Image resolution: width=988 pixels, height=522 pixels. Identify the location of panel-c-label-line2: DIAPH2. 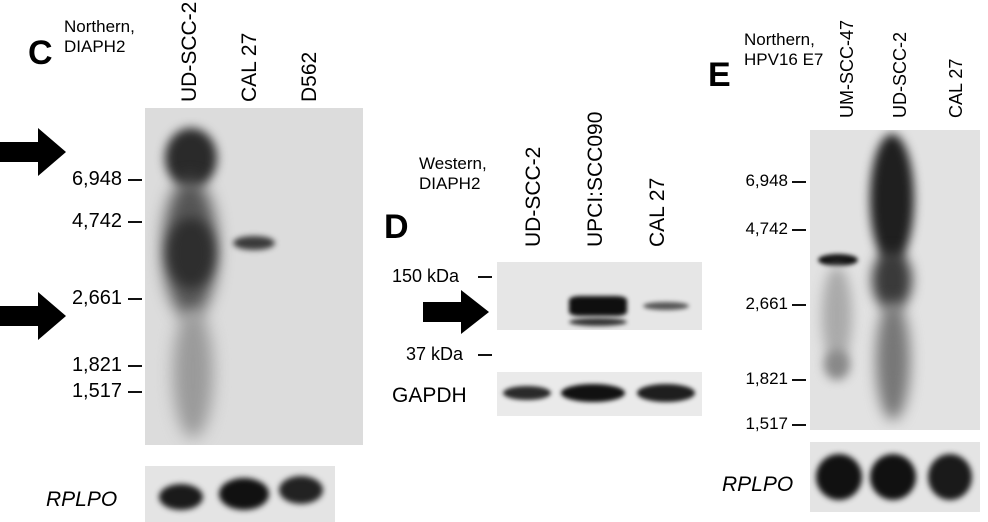
(95, 46).